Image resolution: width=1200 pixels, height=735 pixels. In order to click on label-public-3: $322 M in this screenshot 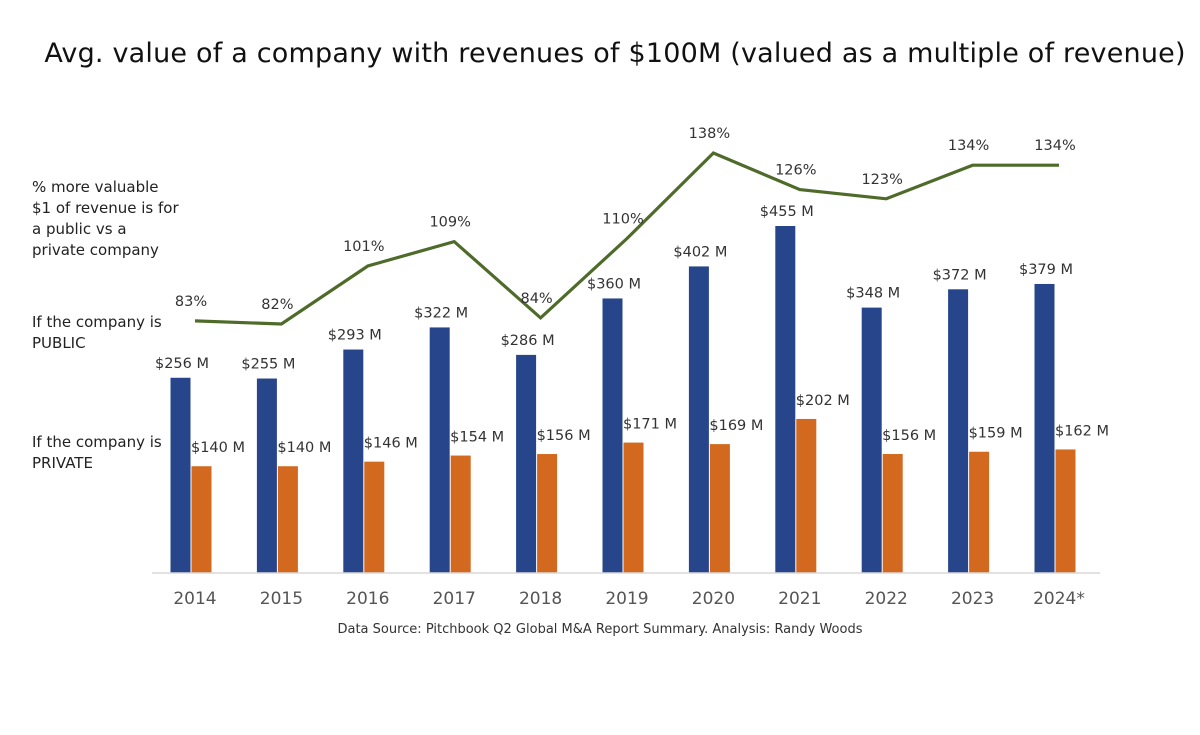, I will do `click(441, 313)`.